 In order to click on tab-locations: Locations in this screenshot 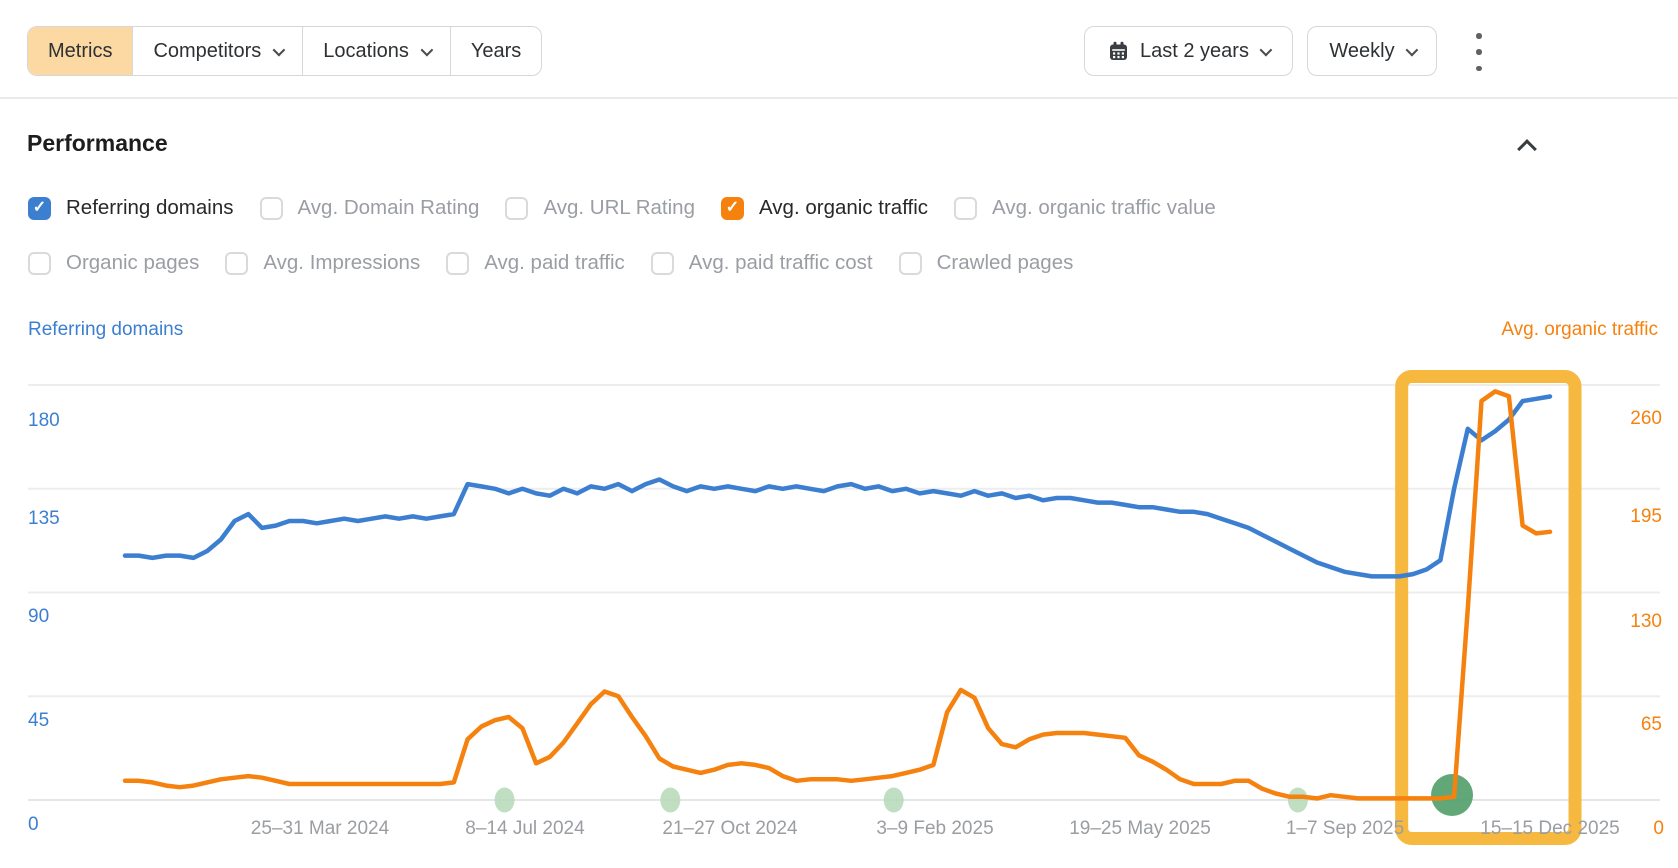, I will do `click(376, 51)`.